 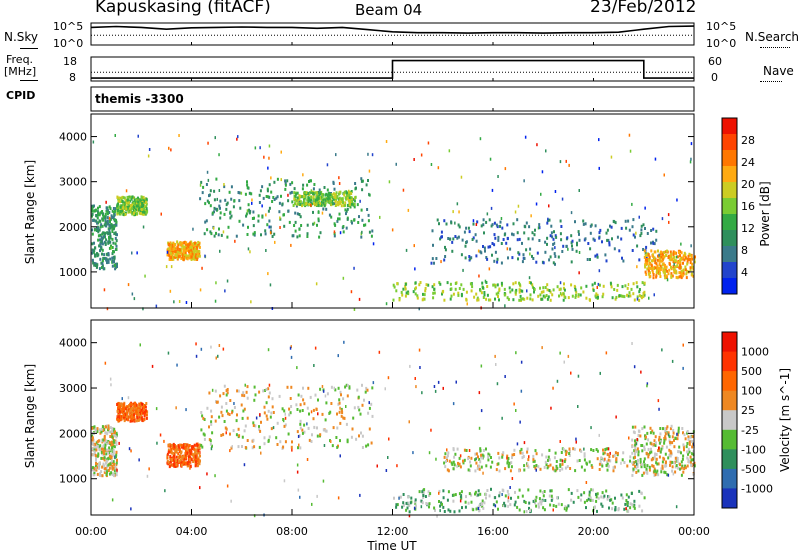 I want to click on velocity-colorbar-tick-label: -500, so click(x=753, y=469).